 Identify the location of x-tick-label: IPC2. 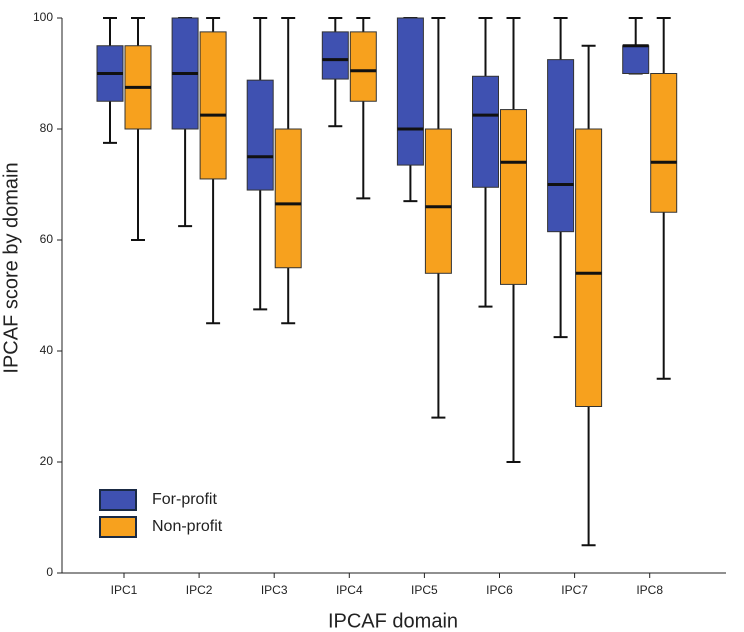
(199, 590).